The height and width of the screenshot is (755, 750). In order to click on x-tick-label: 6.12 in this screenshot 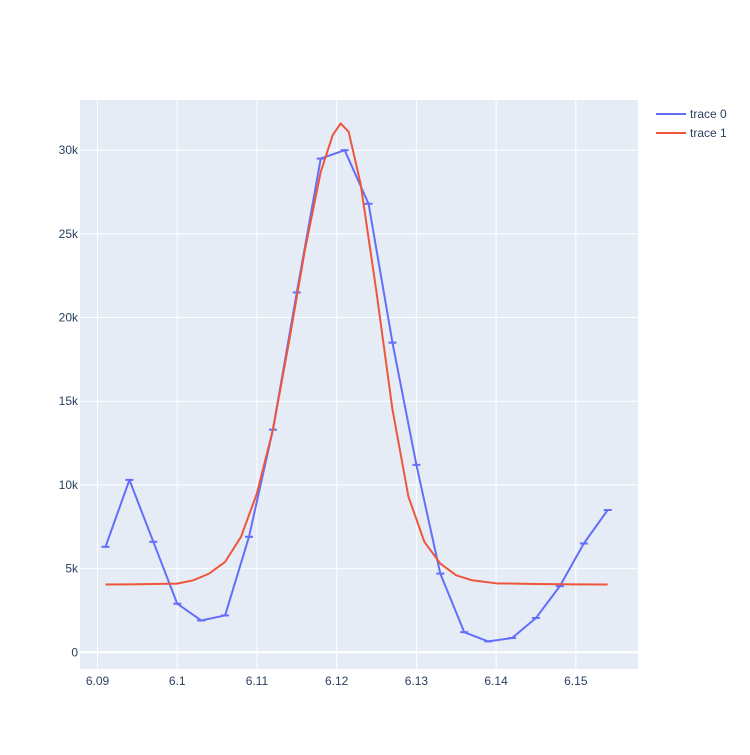, I will do `click(337, 681)`.